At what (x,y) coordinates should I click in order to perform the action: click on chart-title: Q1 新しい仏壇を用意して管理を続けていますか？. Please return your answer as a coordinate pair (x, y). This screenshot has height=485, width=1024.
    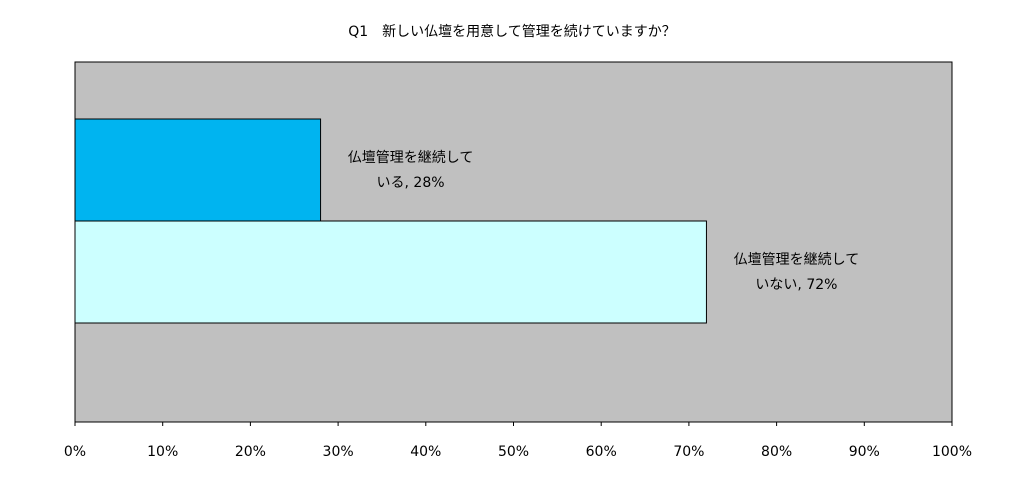
    Looking at the image, I should click on (512, 31).